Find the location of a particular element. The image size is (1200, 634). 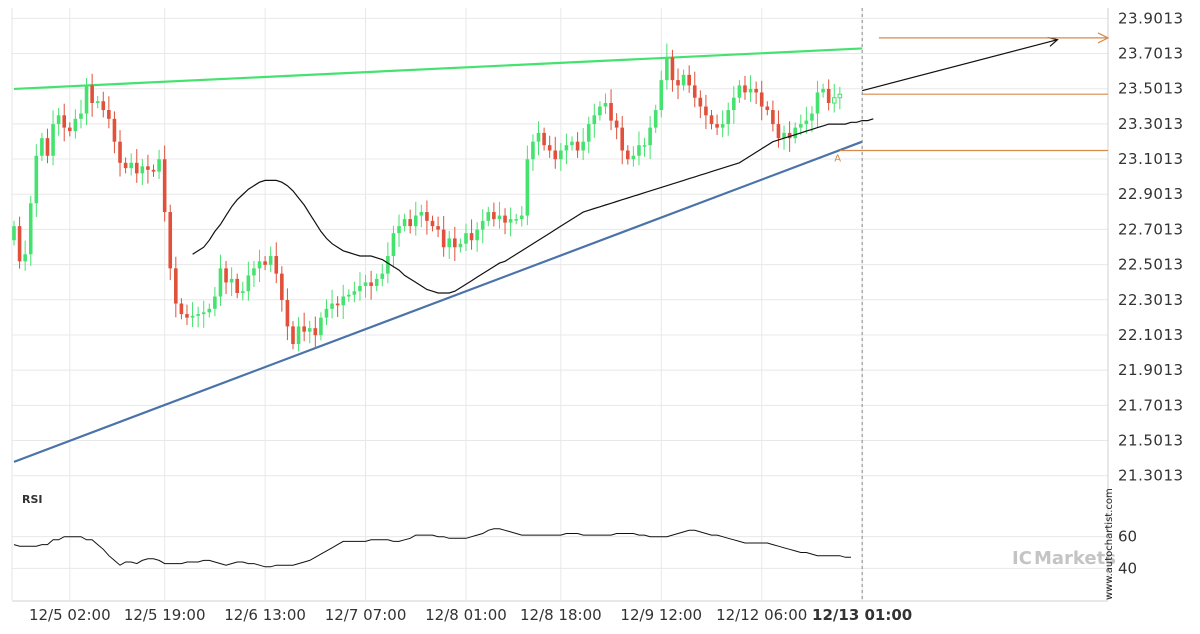

x-tick-label: 12/8 18:00 is located at coordinates (561, 615).